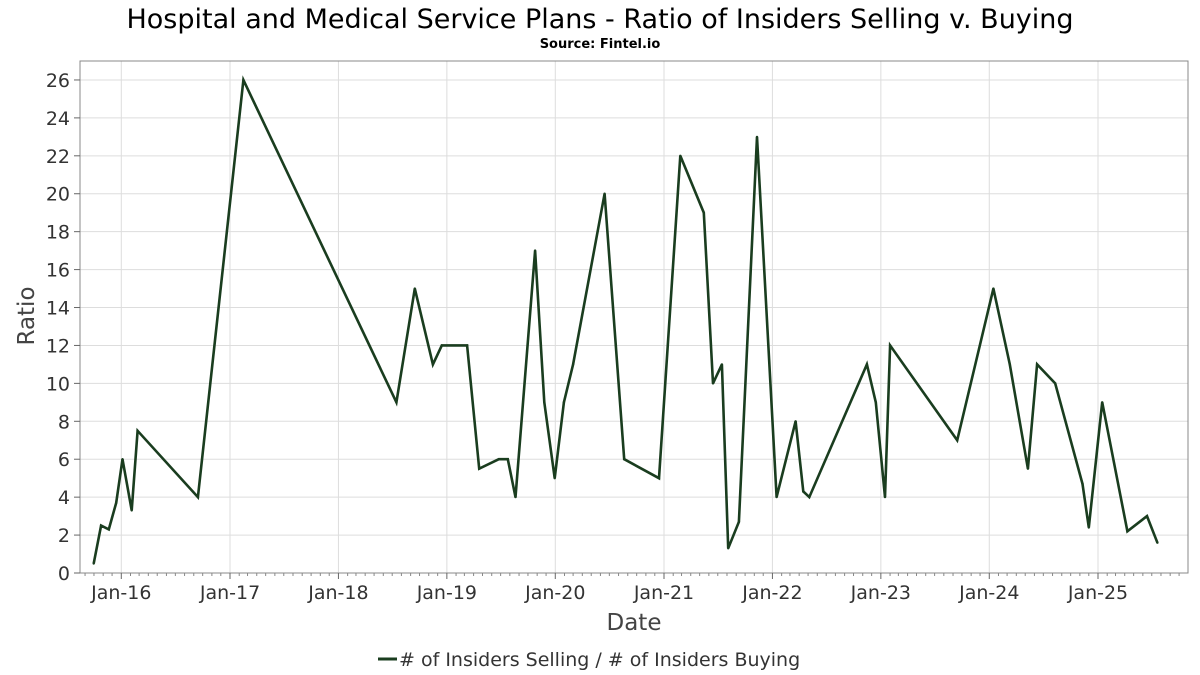 The height and width of the screenshot is (675, 1200). What do you see at coordinates (634, 623) in the screenshot?
I see `x-axis-title: Date` at bounding box center [634, 623].